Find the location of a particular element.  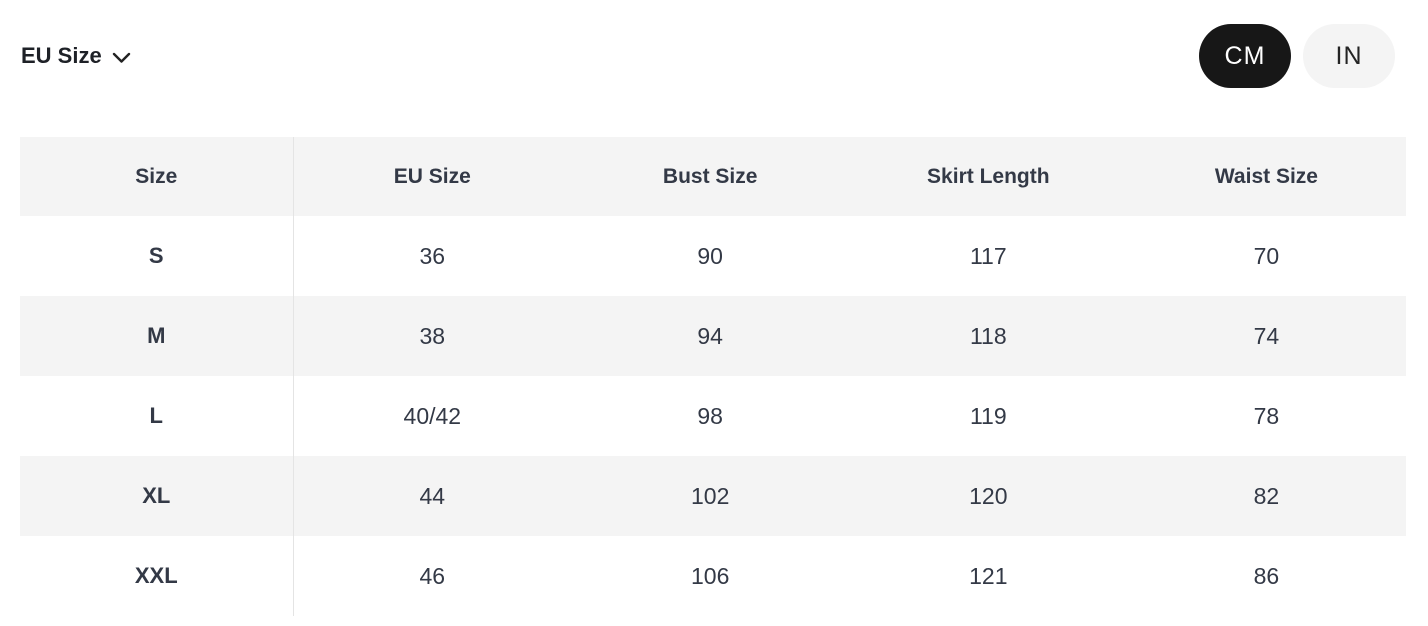

unit-button-in: IN is located at coordinates (1349, 56).